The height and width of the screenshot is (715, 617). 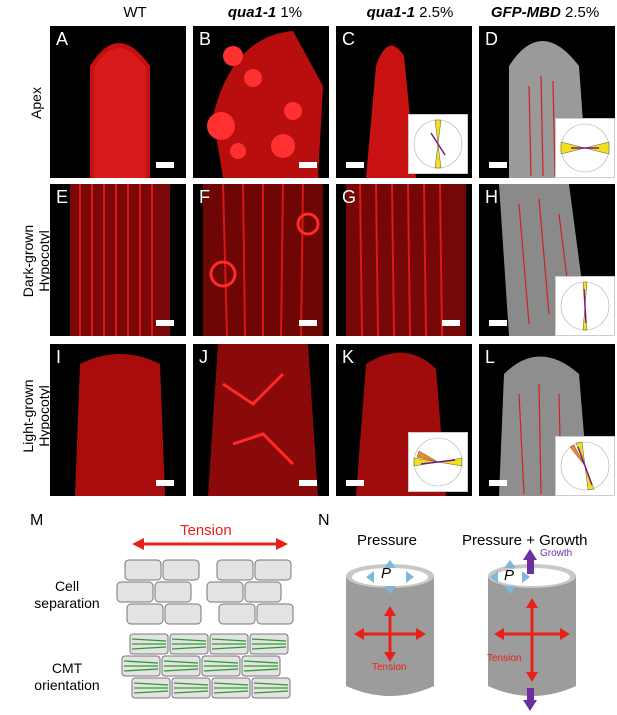 I want to click on panel-g: G, so click(x=404, y=260).